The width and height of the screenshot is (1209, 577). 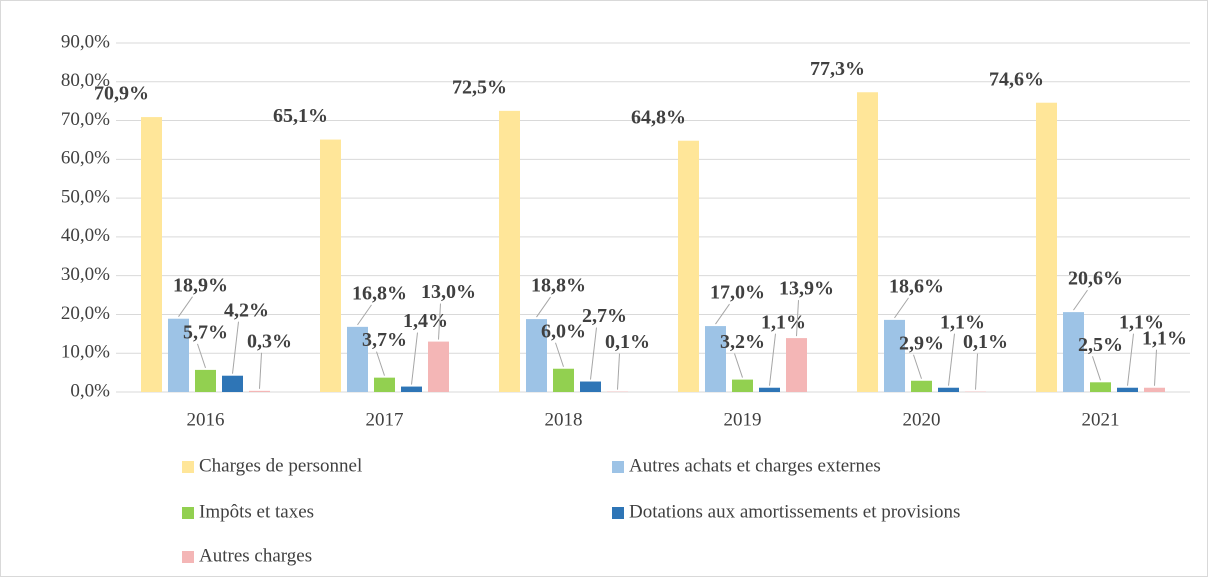 I want to click on value-label: 18,8%, so click(x=558, y=286).